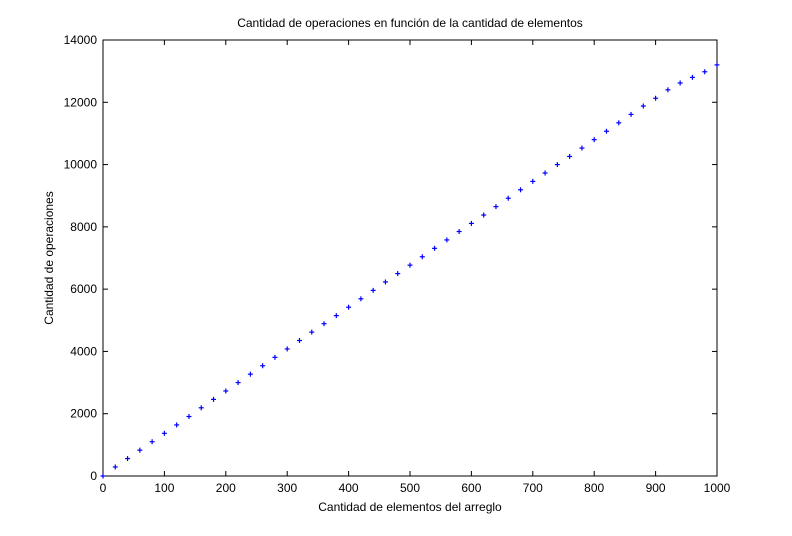  Describe the element at coordinates (164, 488) in the screenshot. I see `x-tick-label: 100` at that location.